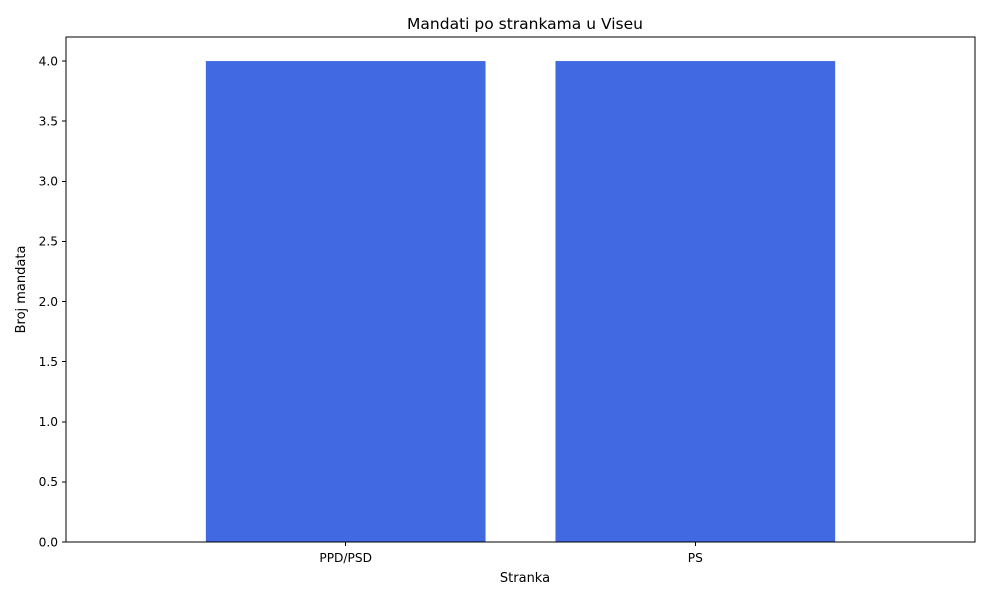 The width and height of the screenshot is (1000, 600). Describe the element at coordinates (511, 553) in the screenshot. I see `x-axis-ticks: PPD/PSD PS` at that location.